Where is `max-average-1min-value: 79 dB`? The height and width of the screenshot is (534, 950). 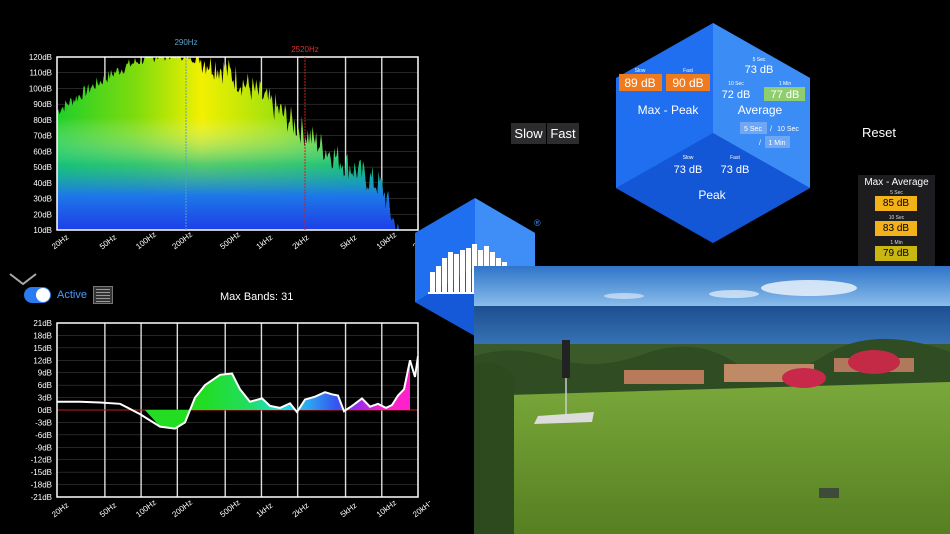
max-average-1min-value: 79 dB is located at coordinates (896, 253).